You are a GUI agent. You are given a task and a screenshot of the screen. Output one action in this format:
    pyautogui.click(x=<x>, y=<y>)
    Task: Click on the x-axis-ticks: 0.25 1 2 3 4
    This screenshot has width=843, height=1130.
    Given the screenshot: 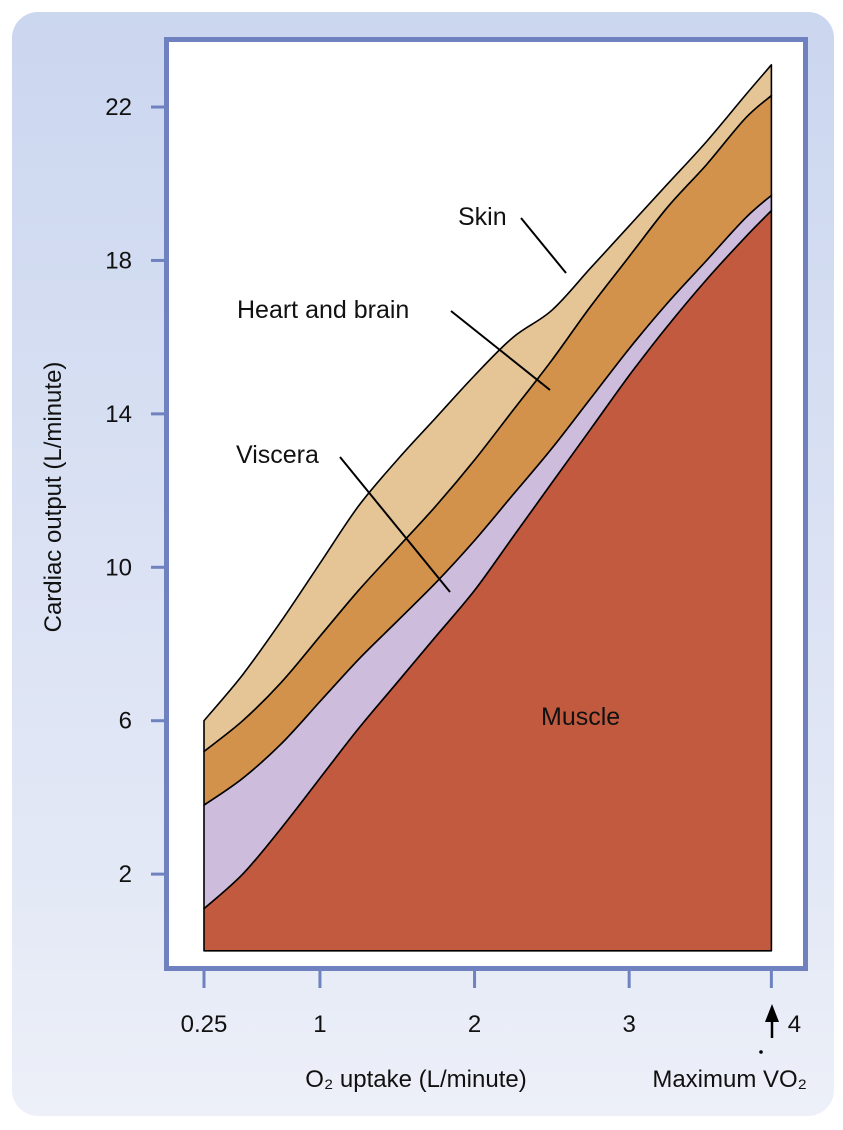 What is the action you would take?
    pyautogui.click(x=491, y=1004)
    